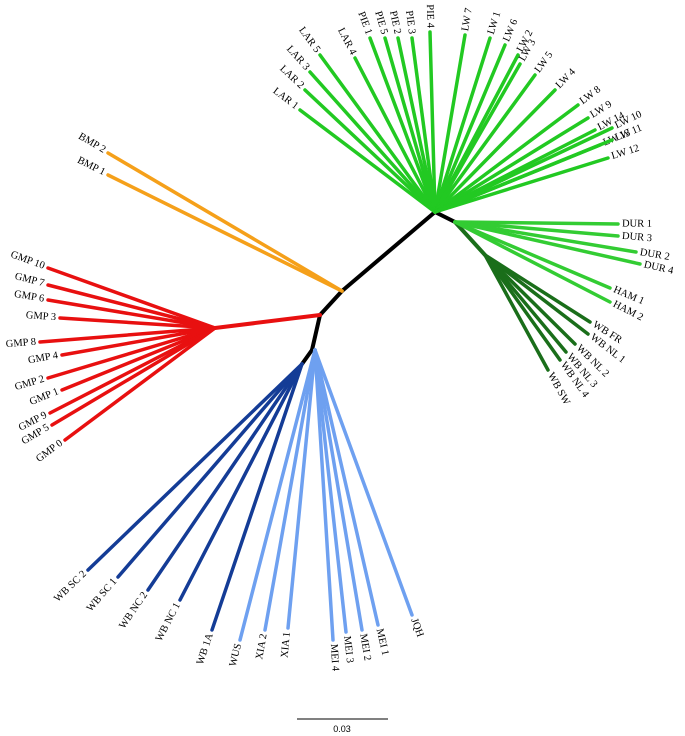  I want to click on leaf-label: BMP 1, so click(90, 166).